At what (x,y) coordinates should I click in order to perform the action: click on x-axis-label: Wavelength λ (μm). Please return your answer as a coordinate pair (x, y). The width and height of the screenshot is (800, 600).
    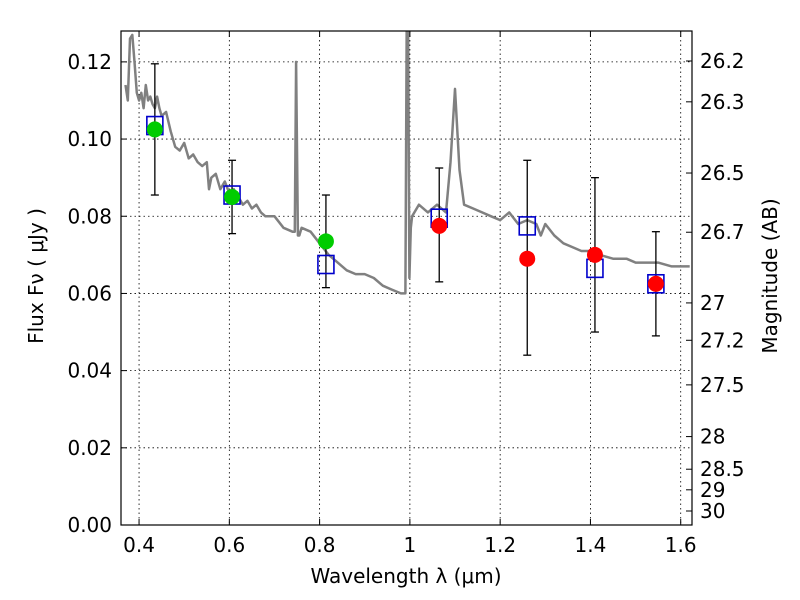
    Looking at the image, I should click on (405, 576).